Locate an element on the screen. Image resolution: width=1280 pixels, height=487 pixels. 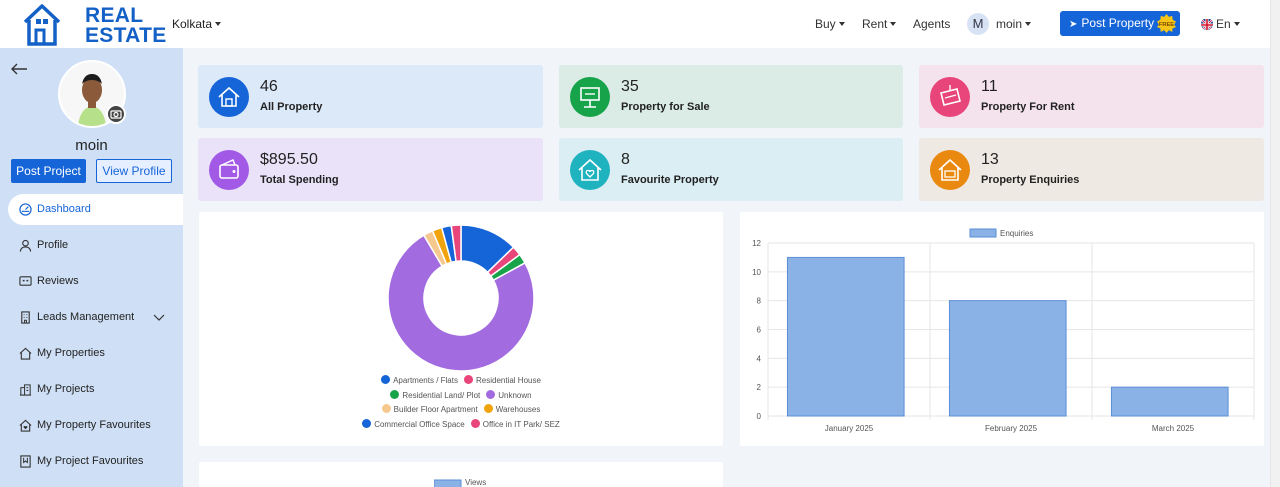
legend-label: Residential House is located at coordinates (508, 380).